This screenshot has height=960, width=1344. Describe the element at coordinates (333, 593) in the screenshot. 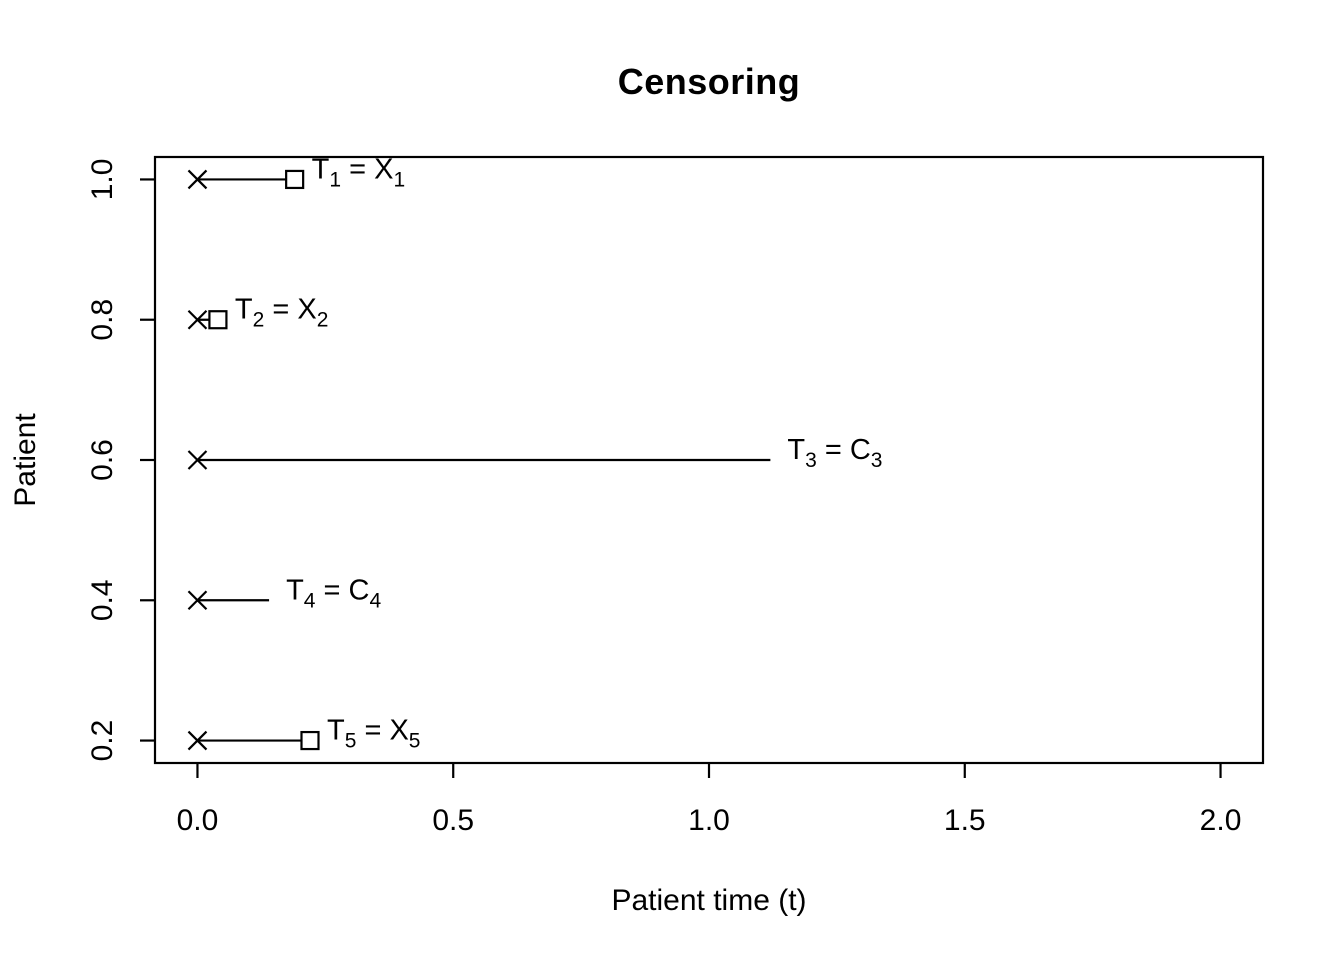

I see `patient-4-label: T4 = C4` at that location.